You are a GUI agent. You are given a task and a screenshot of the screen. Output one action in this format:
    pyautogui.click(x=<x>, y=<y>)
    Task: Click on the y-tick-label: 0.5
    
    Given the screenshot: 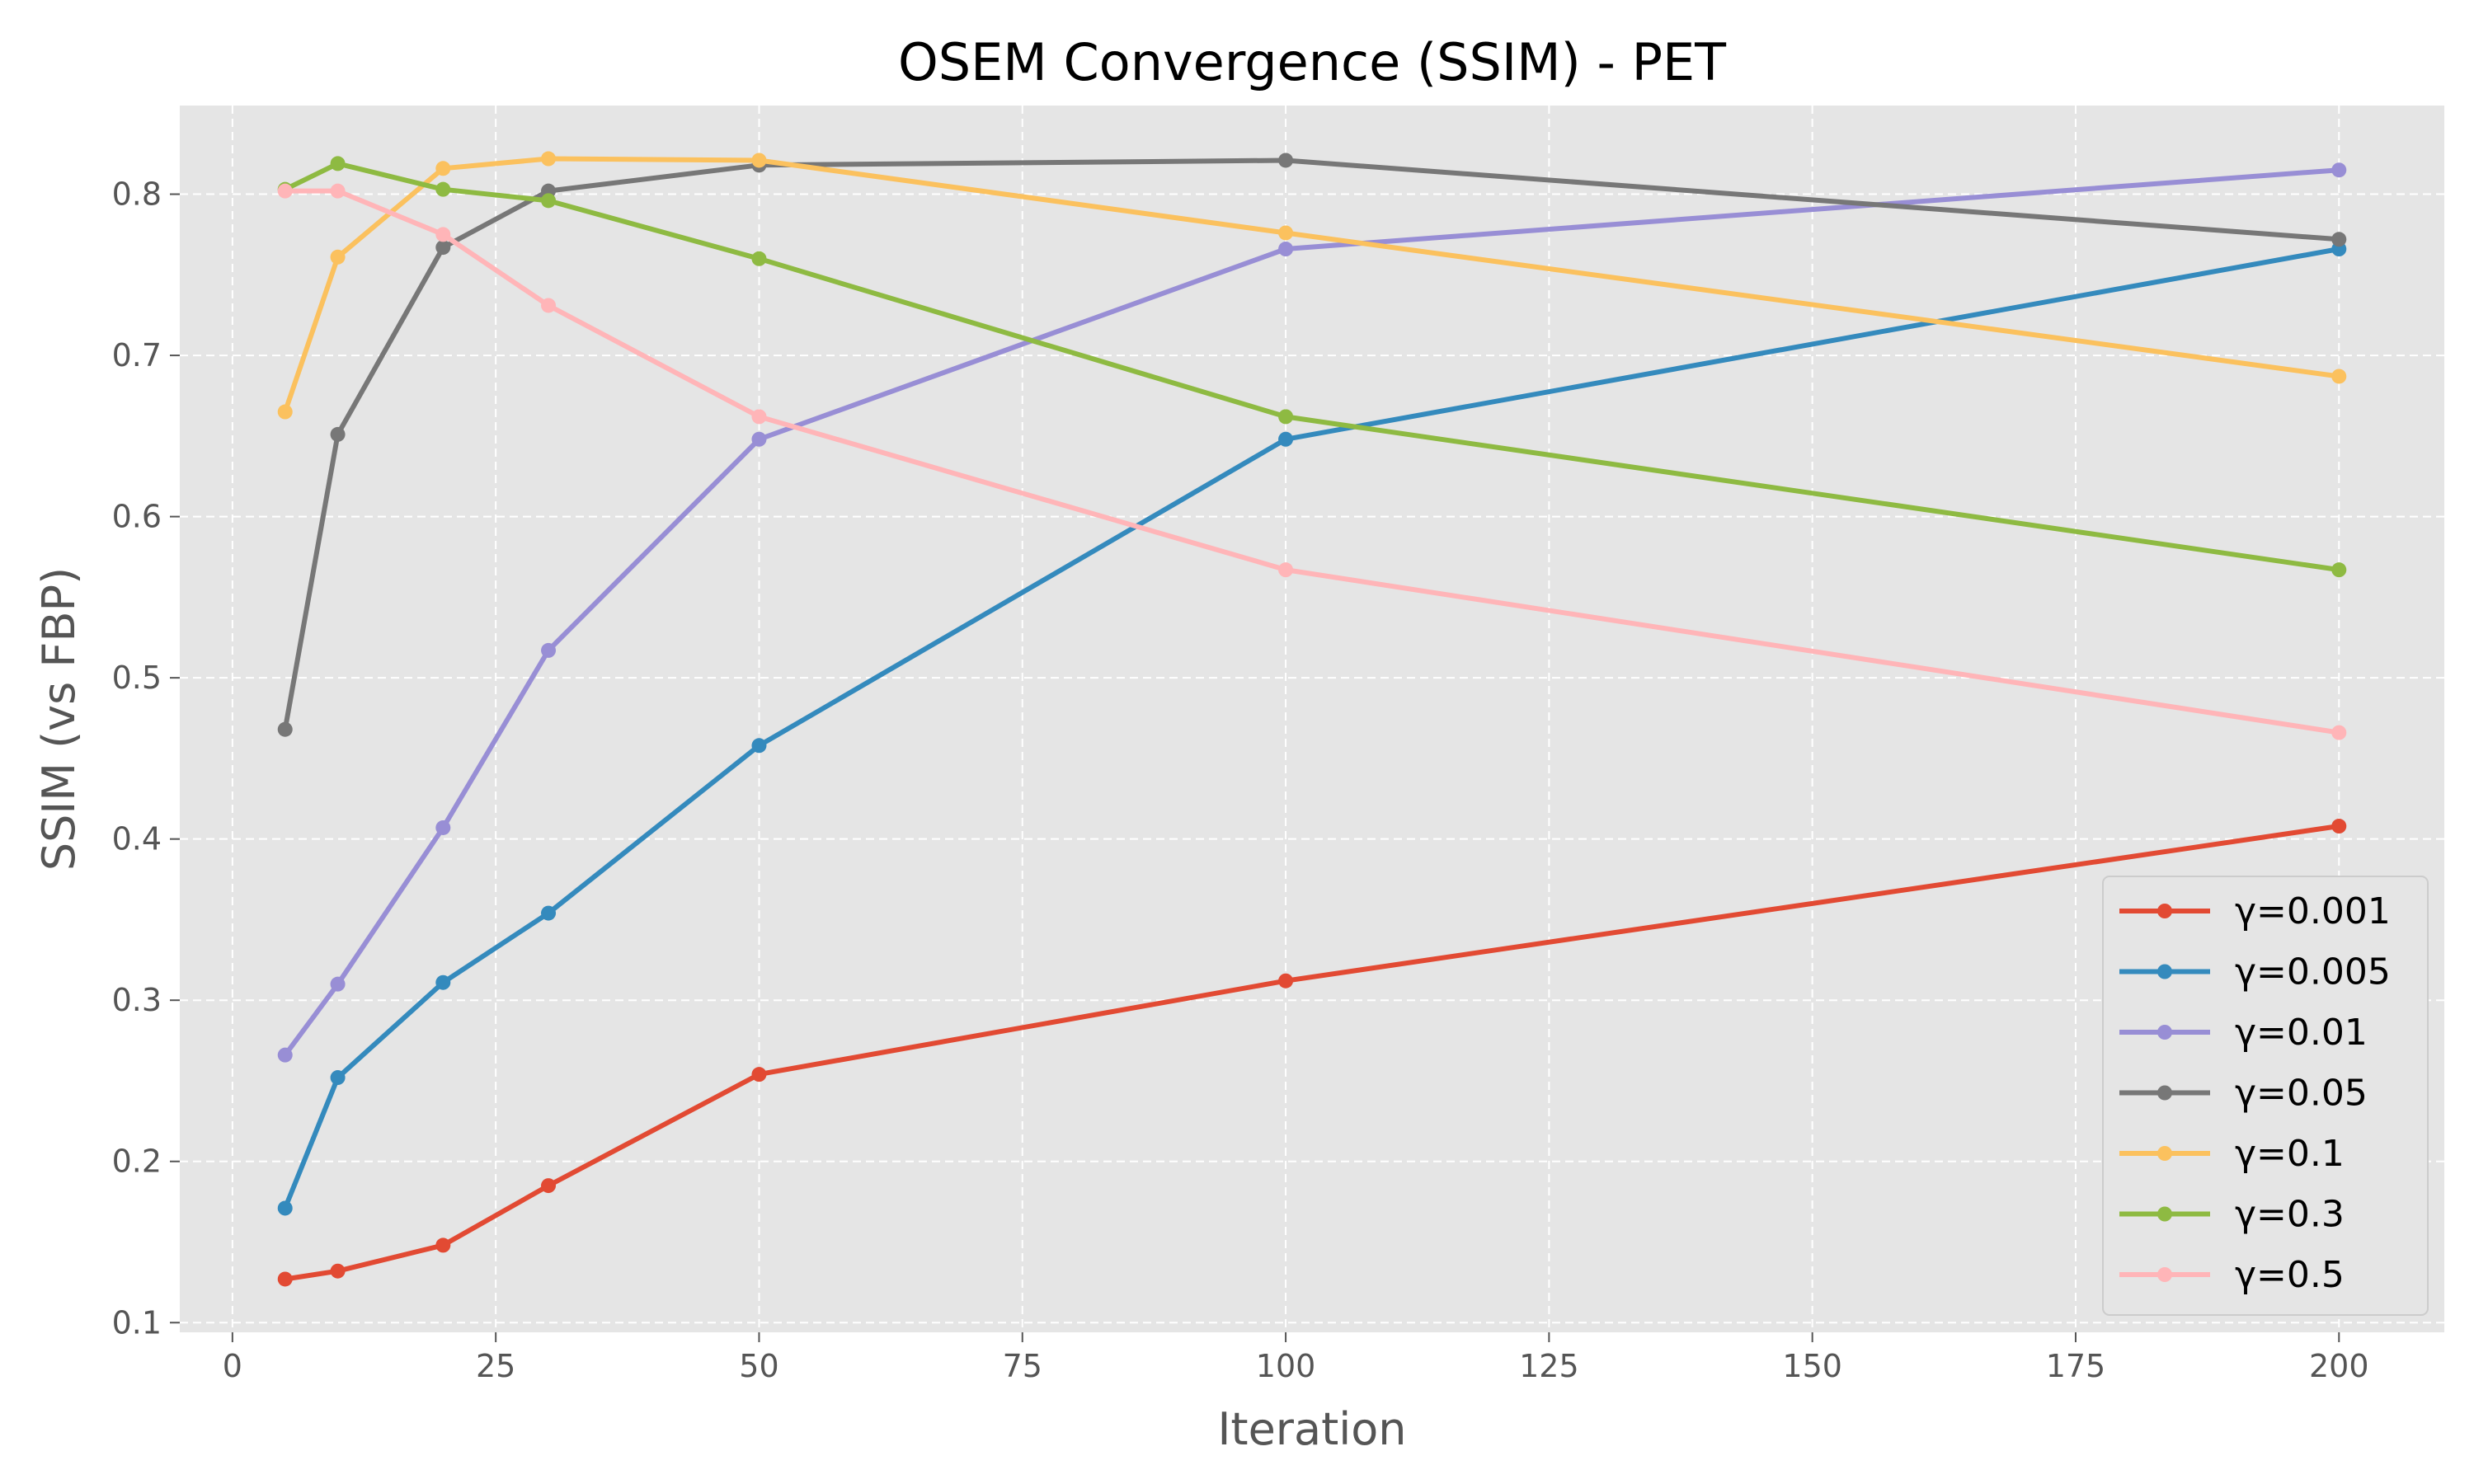 What is the action you would take?
    pyautogui.click(x=137, y=678)
    